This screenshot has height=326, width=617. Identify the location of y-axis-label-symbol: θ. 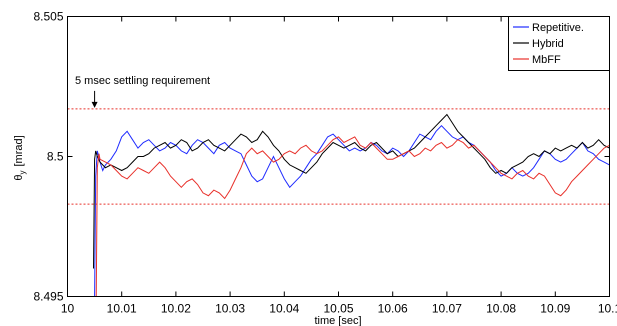
(19, 178).